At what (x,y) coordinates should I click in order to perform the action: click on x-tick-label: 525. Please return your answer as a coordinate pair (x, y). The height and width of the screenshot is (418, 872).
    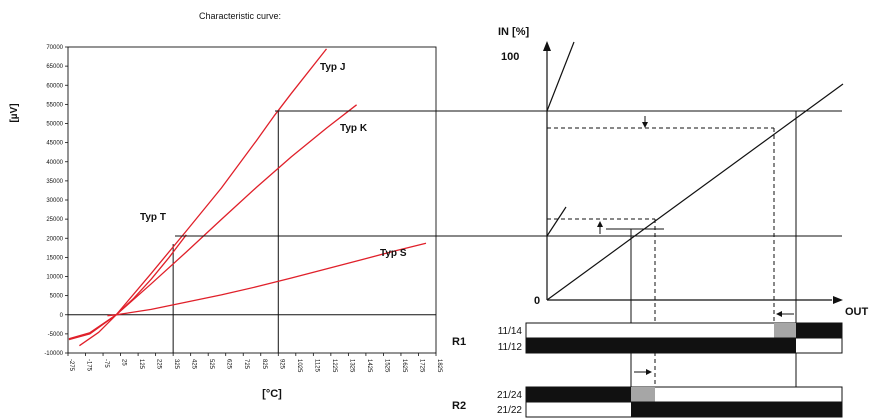
    Looking at the image, I should click on (211, 364).